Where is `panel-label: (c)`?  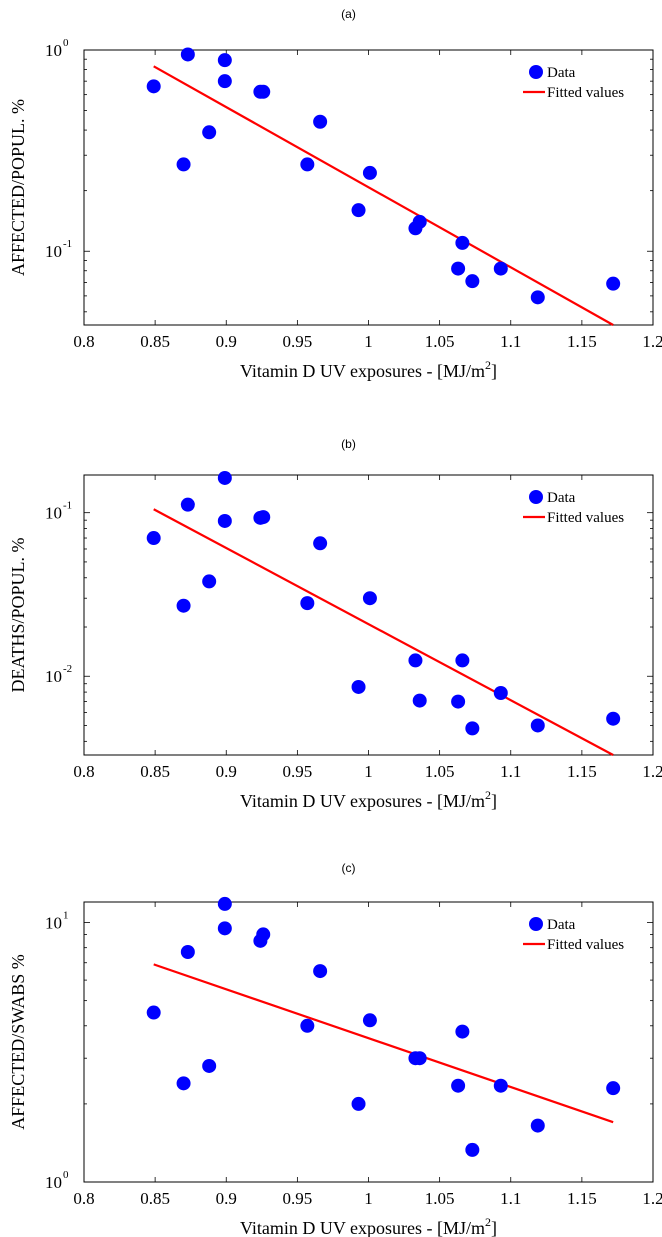
panel-label: (c) is located at coordinates (349, 868).